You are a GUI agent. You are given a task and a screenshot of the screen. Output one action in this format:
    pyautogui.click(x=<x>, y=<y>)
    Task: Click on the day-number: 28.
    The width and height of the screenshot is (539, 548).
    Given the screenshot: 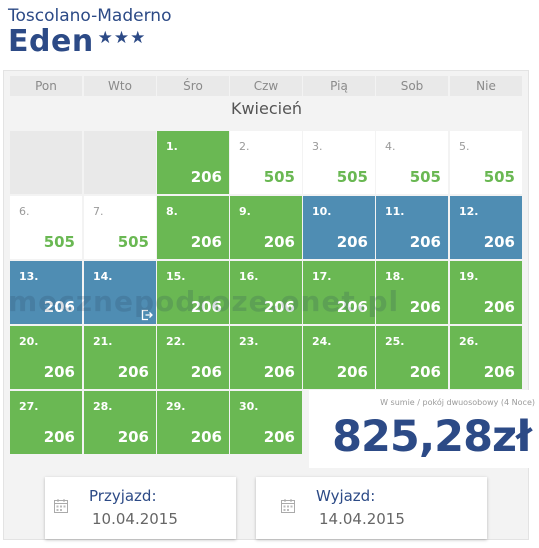 What is the action you would take?
    pyautogui.click(x=103, y=406)
    